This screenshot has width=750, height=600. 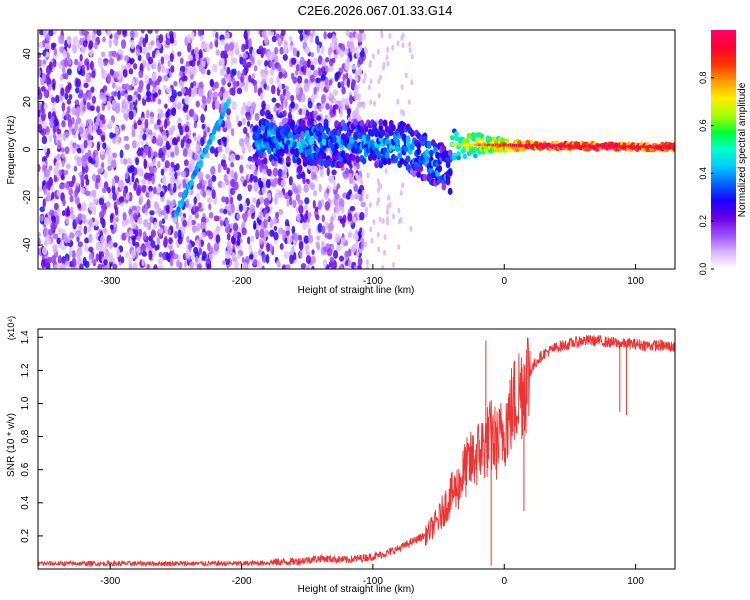 I want to click on heatmap-x-ticks: -300 -200 -100 0 100, so click(x=372, y=275).